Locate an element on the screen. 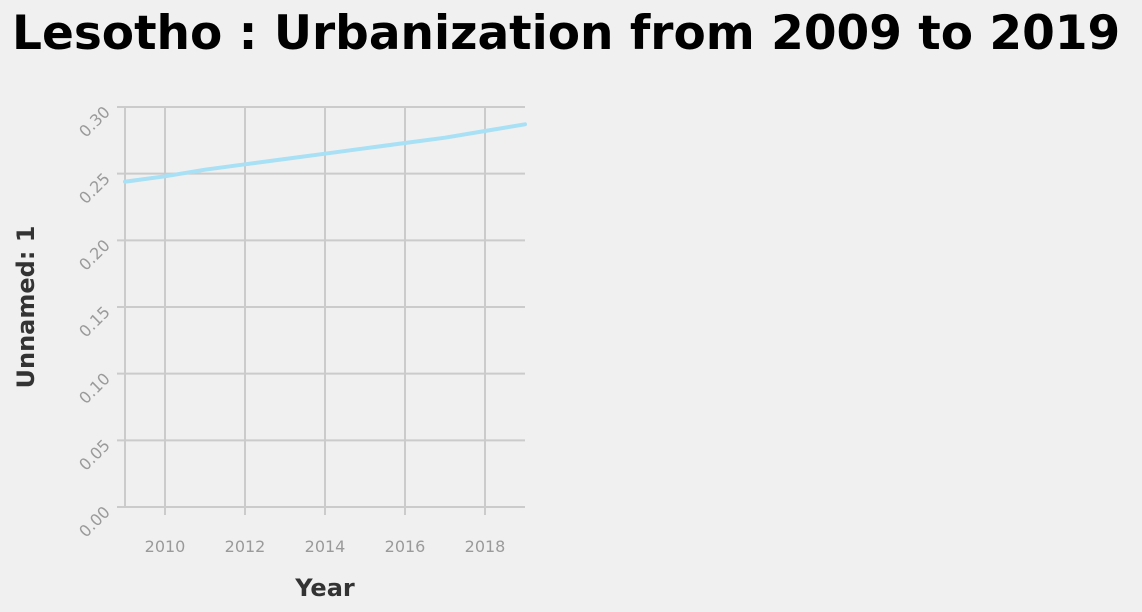 The image size is (1142, 612). y-tick-label: 0.25 is located at coordinates (94, 188).